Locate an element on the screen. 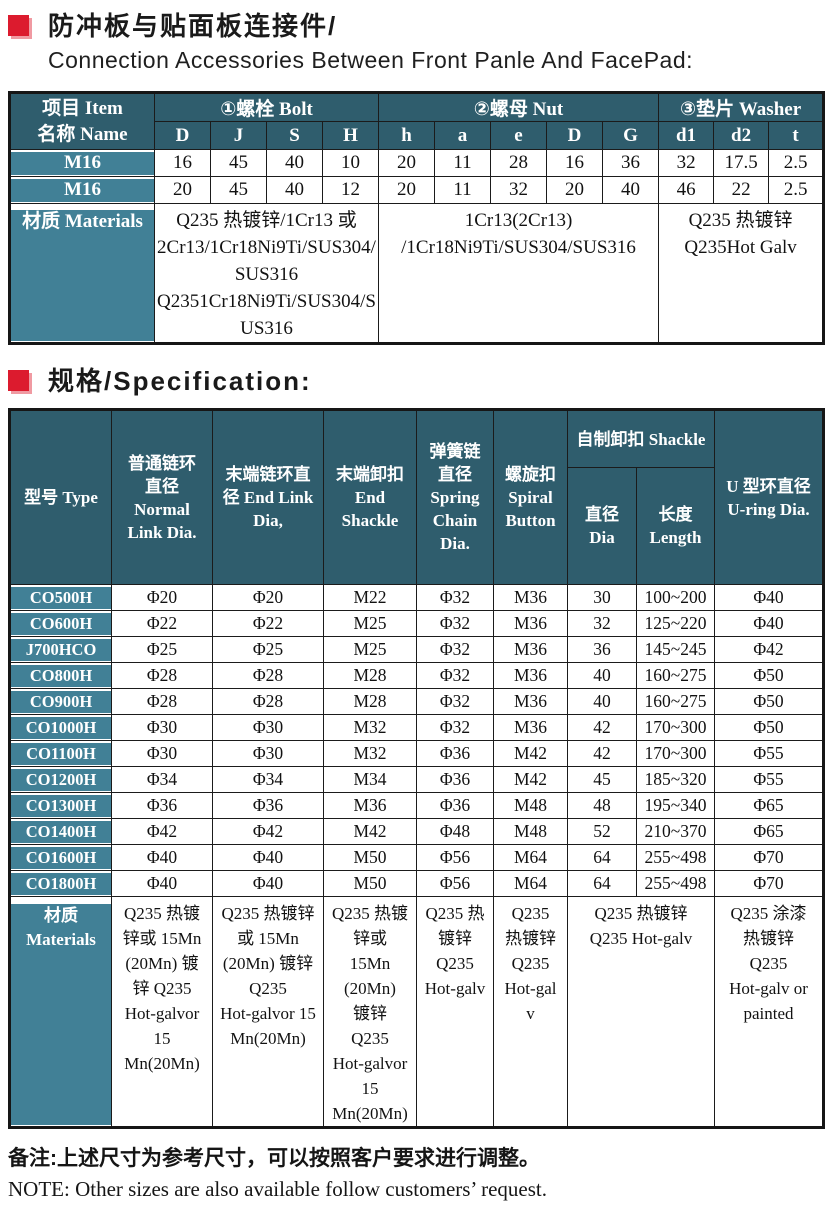 This screenshot has height=1205, width=830. col-header: J is located at coordinates (238, 135).